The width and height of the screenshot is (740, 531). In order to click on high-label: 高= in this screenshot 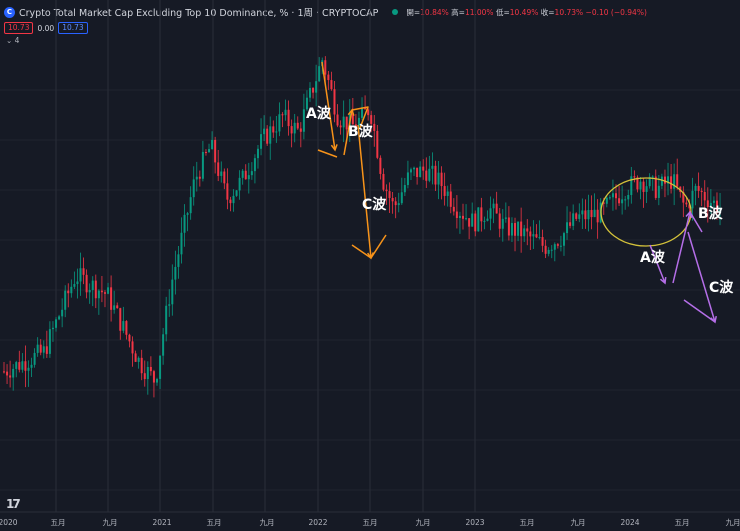, I will do `click(458, 12)`.